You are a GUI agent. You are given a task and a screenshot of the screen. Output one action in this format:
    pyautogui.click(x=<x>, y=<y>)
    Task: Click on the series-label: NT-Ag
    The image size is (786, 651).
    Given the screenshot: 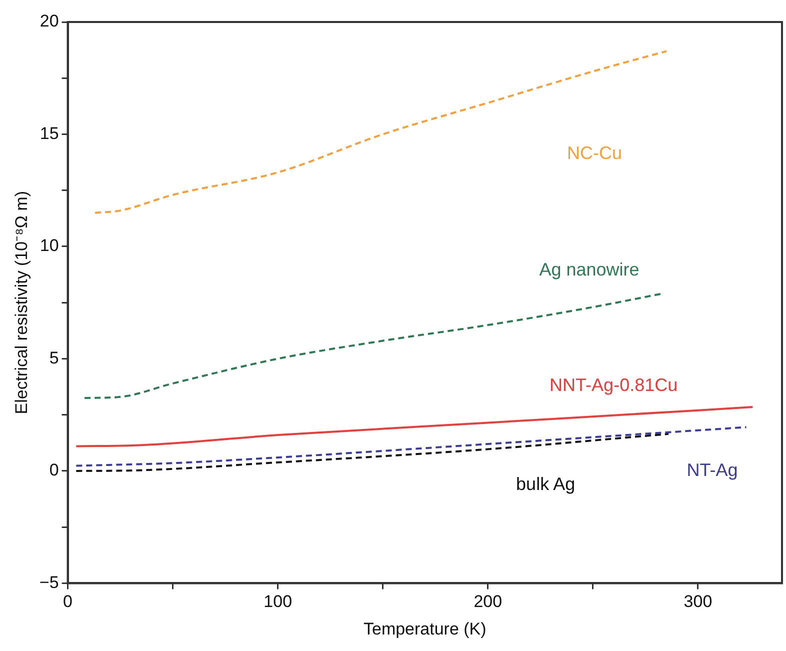 What is the action you would take?
    pyautogui.click(x=712, y=470)
    